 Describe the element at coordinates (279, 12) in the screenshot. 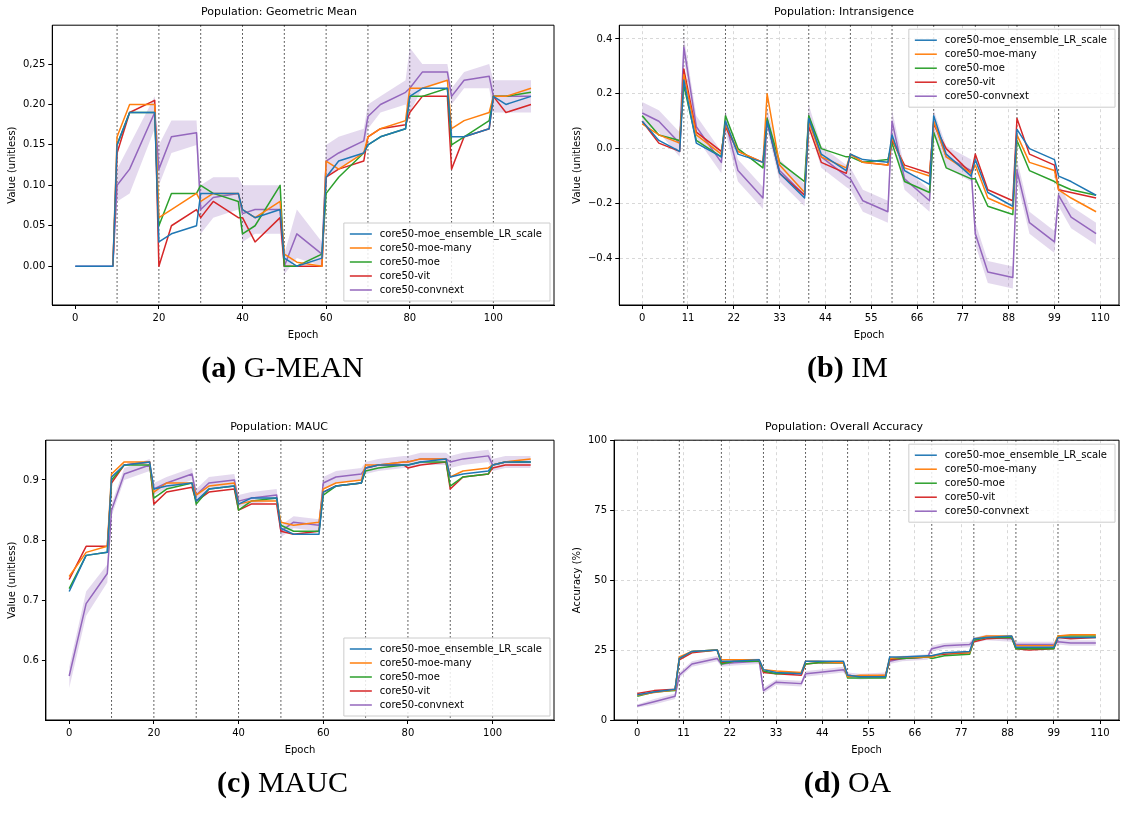

I see `chart-title: Population: Geometric Mean` at that location.